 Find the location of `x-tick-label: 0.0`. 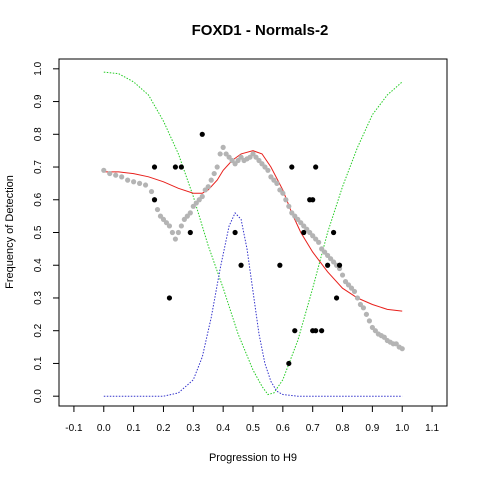

x-tick-label: 0.0 is located at coordinates (104, 428).